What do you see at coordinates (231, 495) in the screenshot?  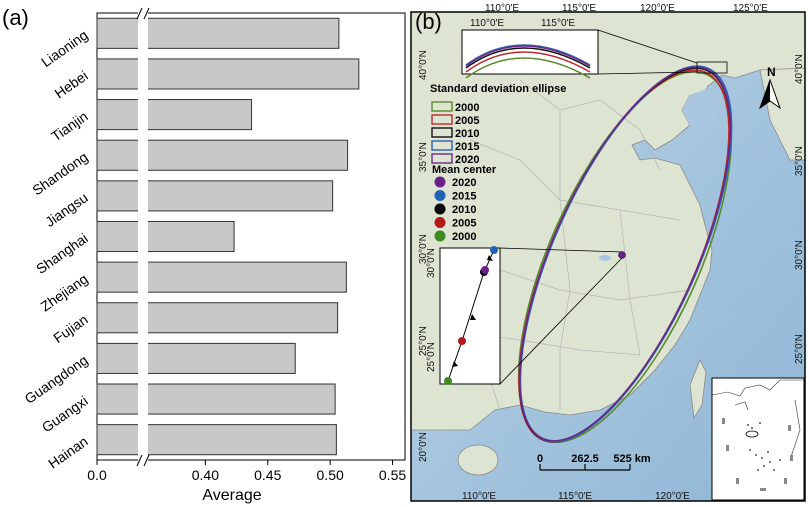 I see `x-axis-title: Average` at bounding box center [231, 495].